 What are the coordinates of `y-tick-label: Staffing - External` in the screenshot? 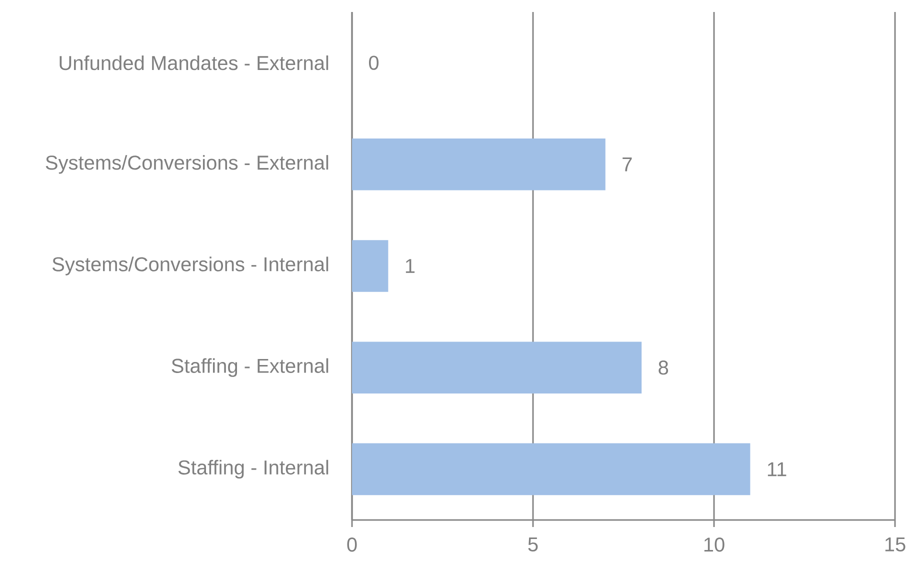 It's located at (250, 367).